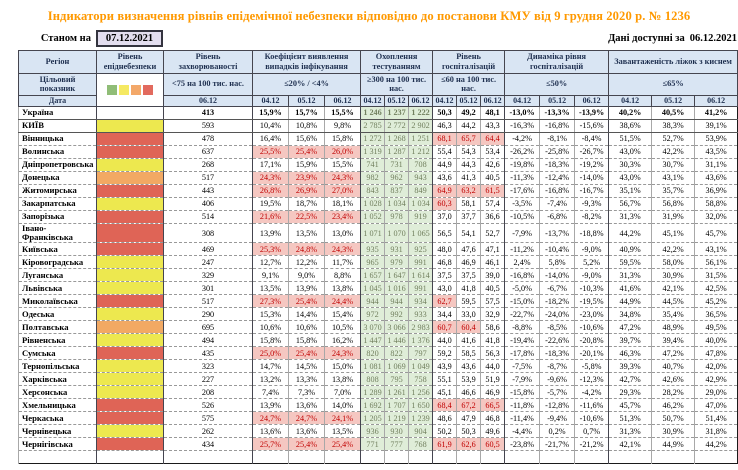 The image size is (738, 470). What do you see at coordinates (342, 314) in the screenshot?
I see `detection-cell: 15,4%` at bounding box center [342, 314].